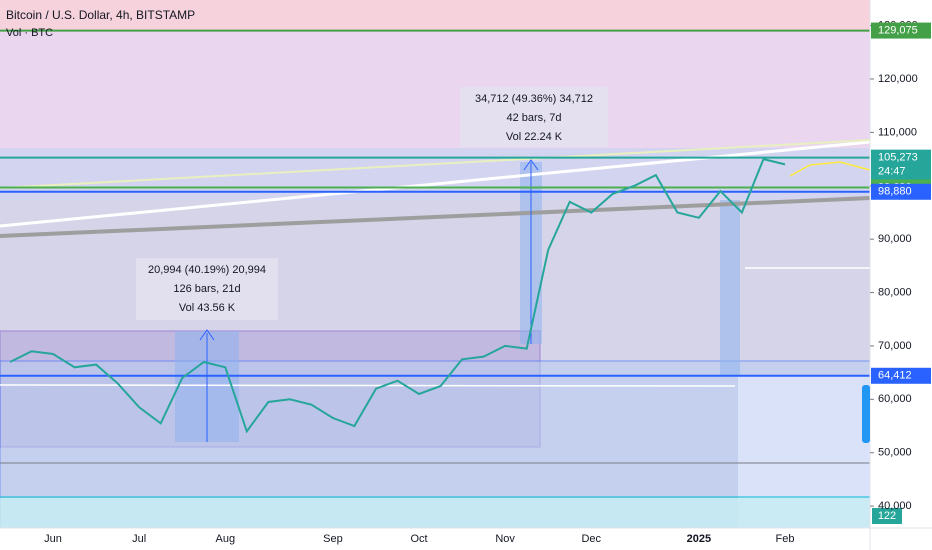 The height and width of the screenshot is (550, 932). Describe the element at coordinates (901, 275) in the screenshot. I see `price-axis` at that location.